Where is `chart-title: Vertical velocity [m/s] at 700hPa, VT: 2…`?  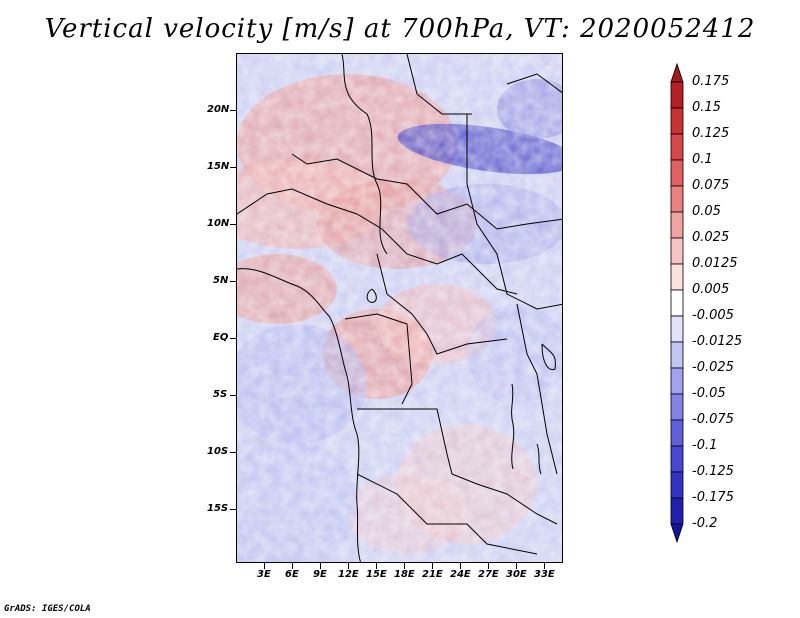
chart-title: Vertical velocity [m/s] at 700hPa, VT: 2… is located at coordinates (400, 29).